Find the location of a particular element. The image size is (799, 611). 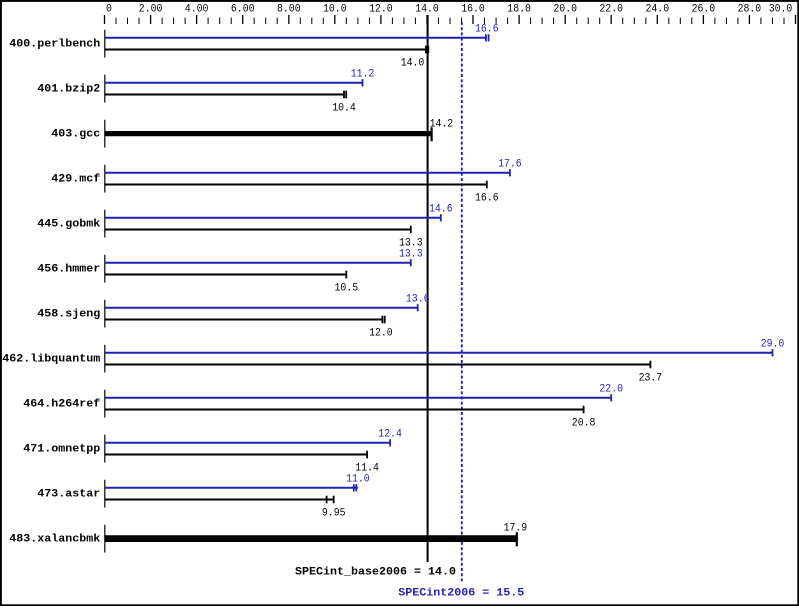

svg-text: 13.6 is located at coordinates (418, 300).